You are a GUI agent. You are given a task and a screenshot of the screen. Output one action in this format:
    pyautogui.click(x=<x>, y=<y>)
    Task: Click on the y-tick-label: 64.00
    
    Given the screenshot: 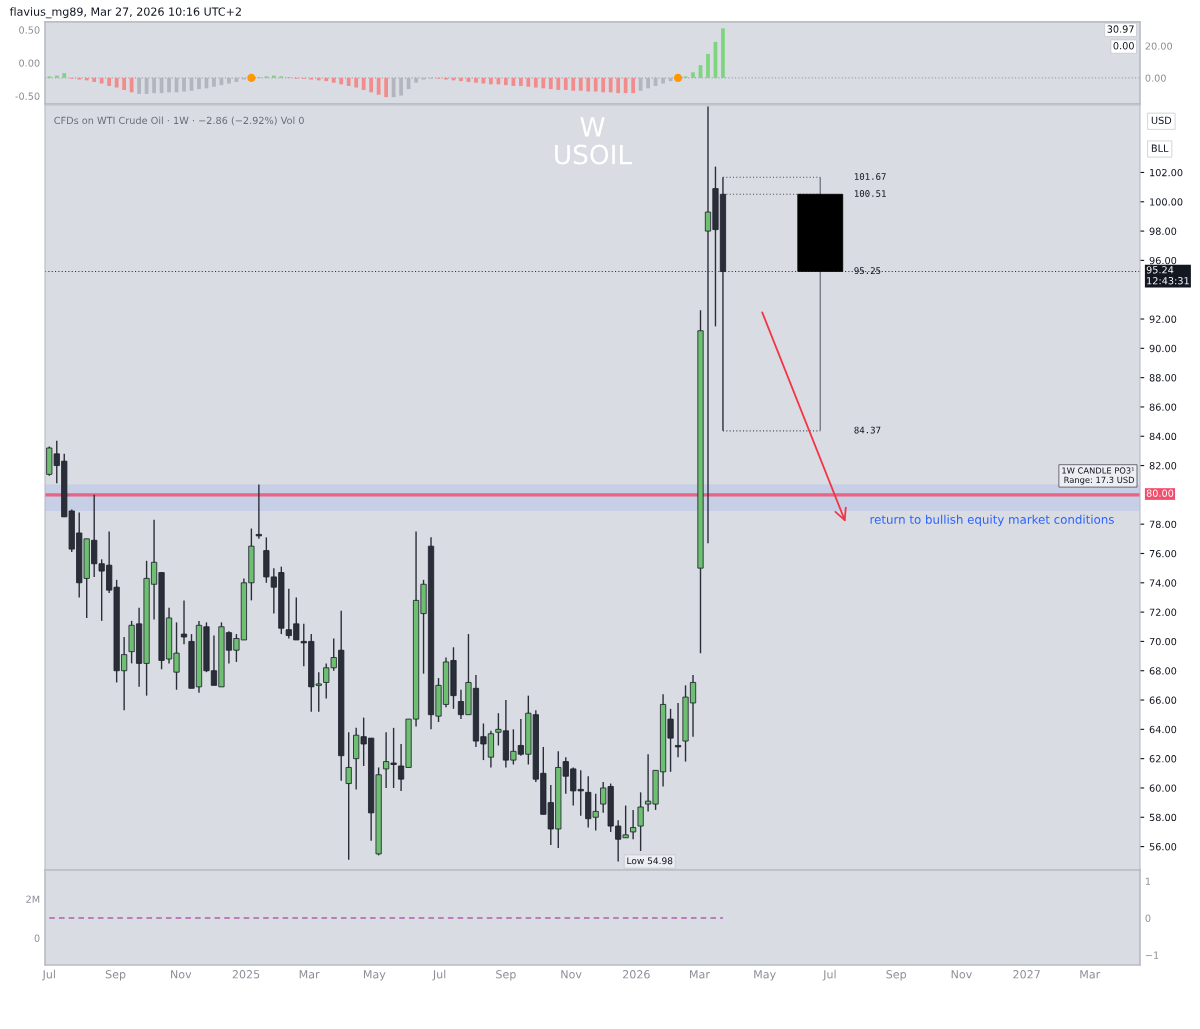 What is the action you would take?
    pyautogui.click(x=1163, y=729)
    